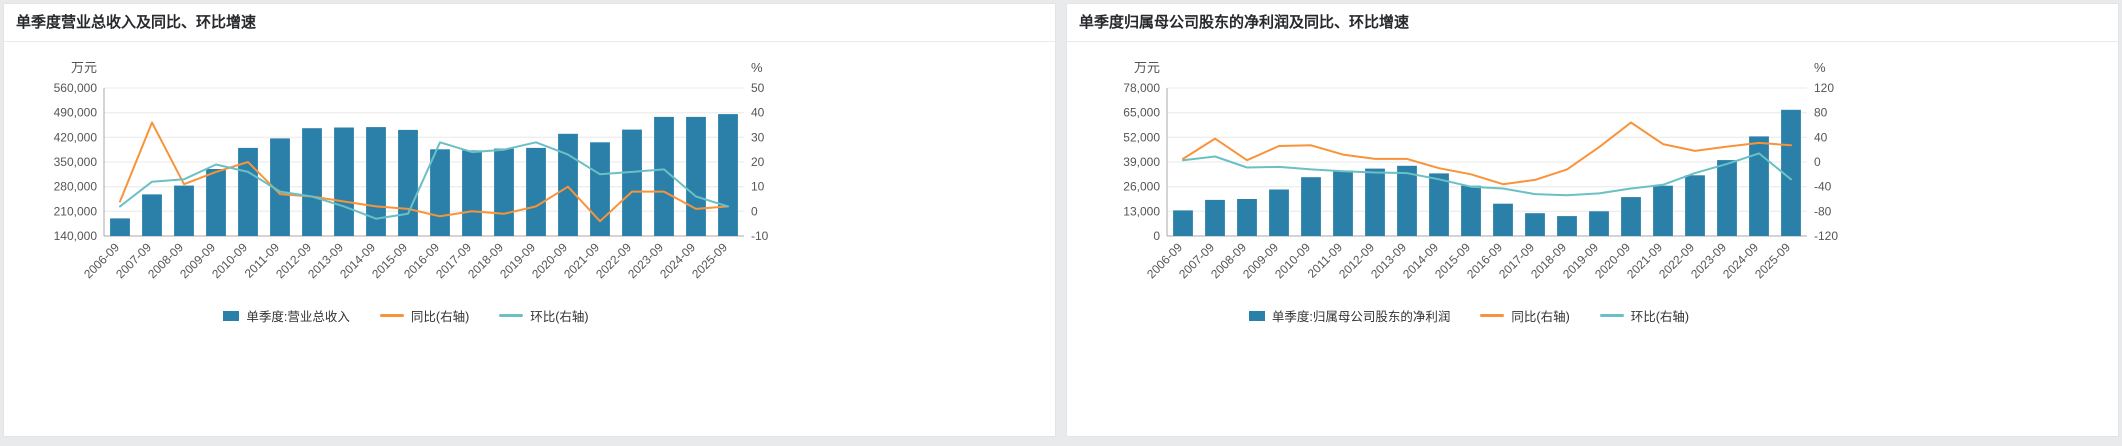 This screenshot has width=2122, height=446. What do you see at coordinates (1469, 315) in the screenshot?
I see `net-profit-chart-legend: 单季度:归属母公司股东的净利润 同比(右轴) 环比(右轴)` at bounding box center [1469, 315].